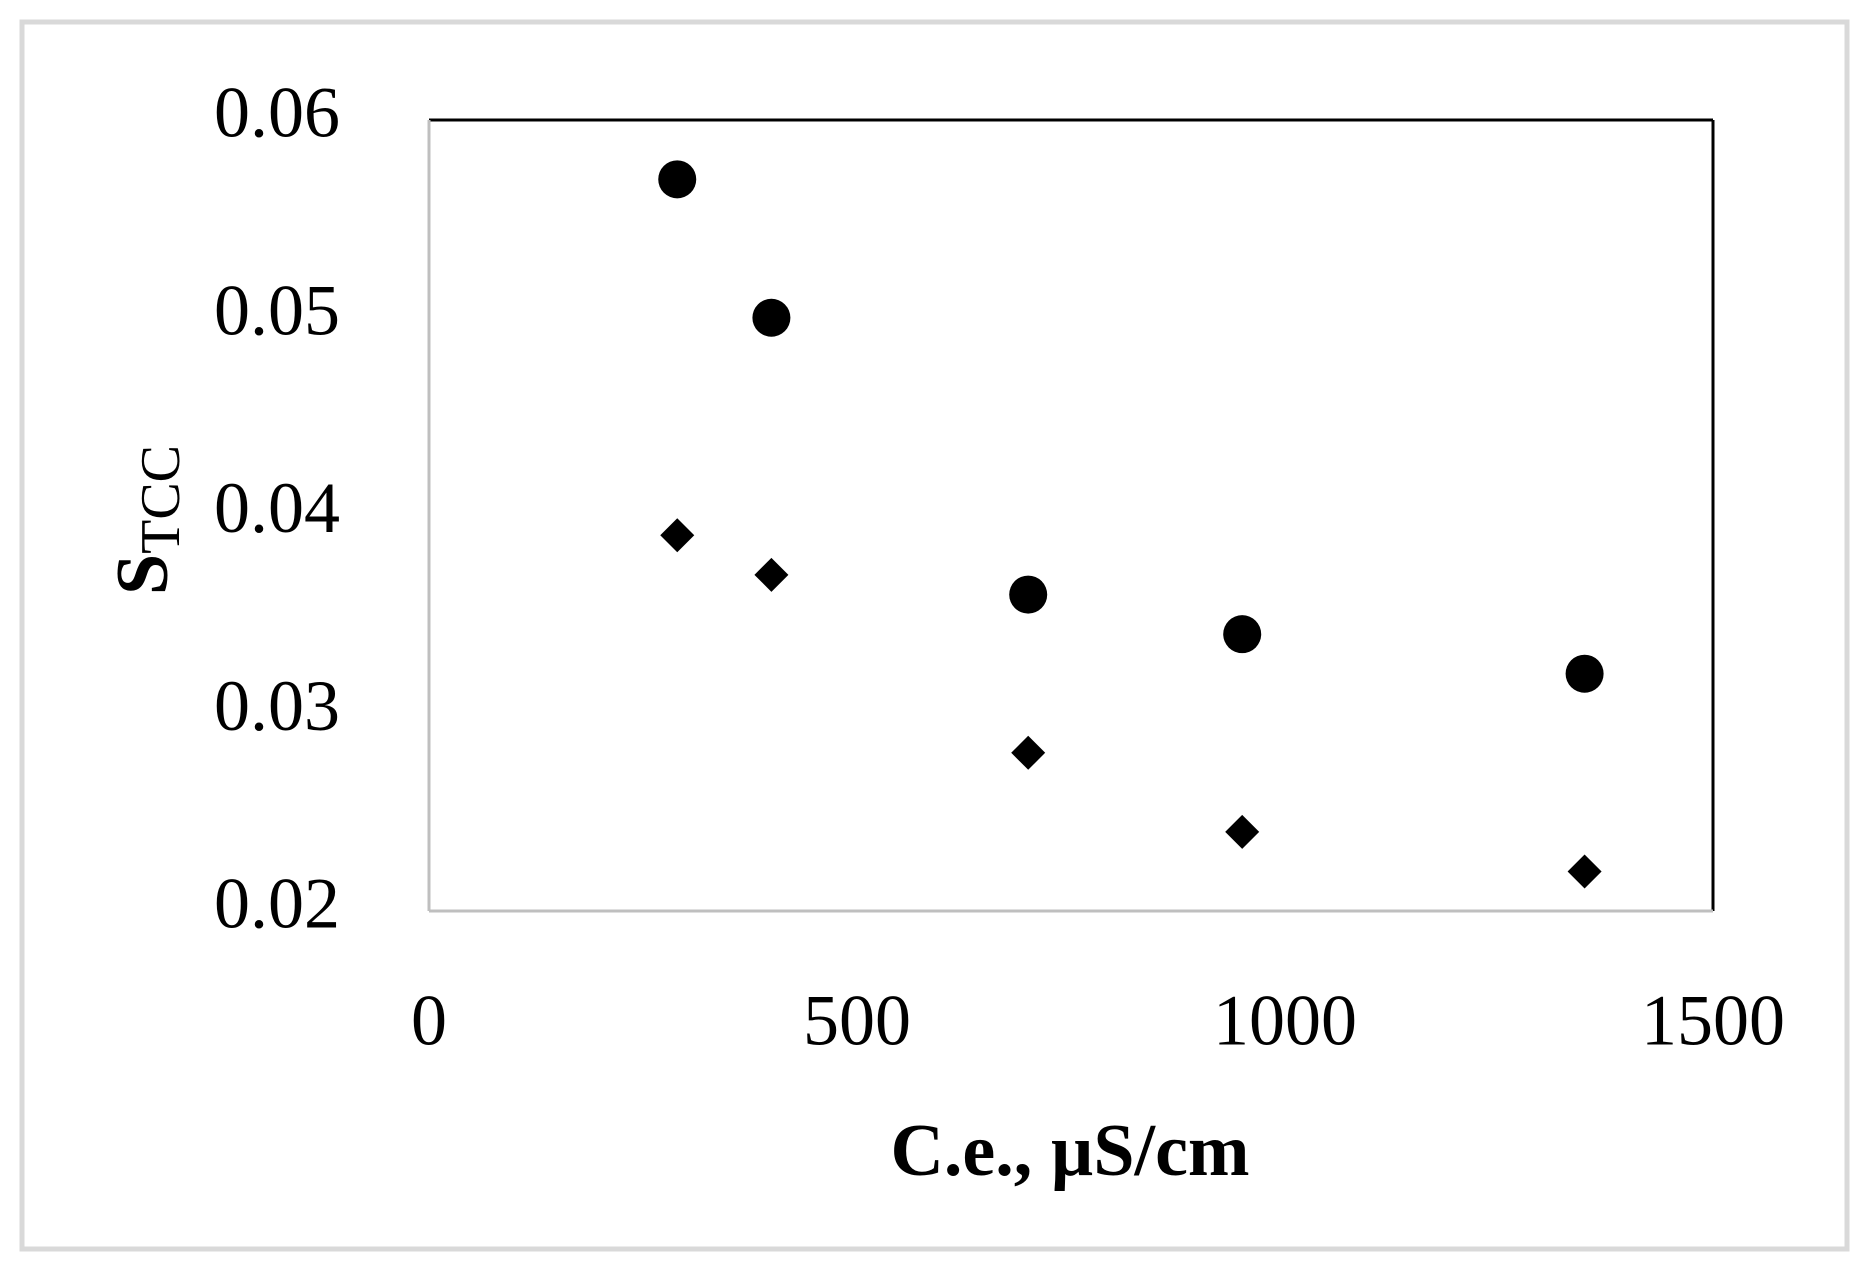 The height and width of the screenshot is (1267, 1869). I want to click on x-tick-label: 0, so click(429, 1021).